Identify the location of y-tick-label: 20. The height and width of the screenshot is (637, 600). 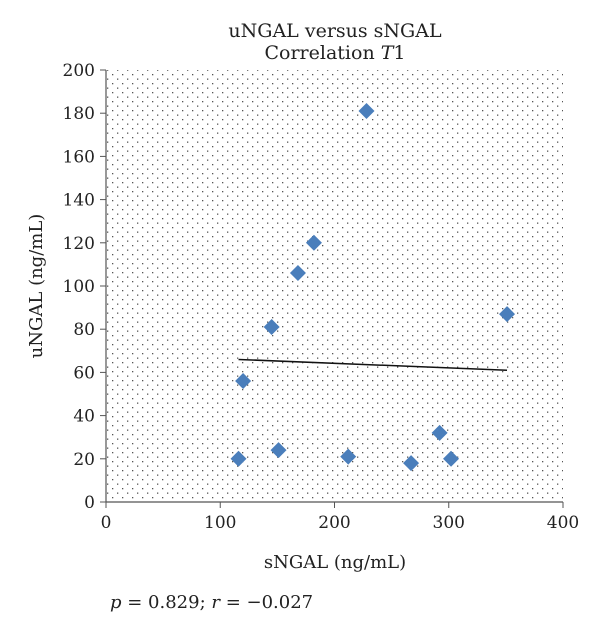
(84, 460).